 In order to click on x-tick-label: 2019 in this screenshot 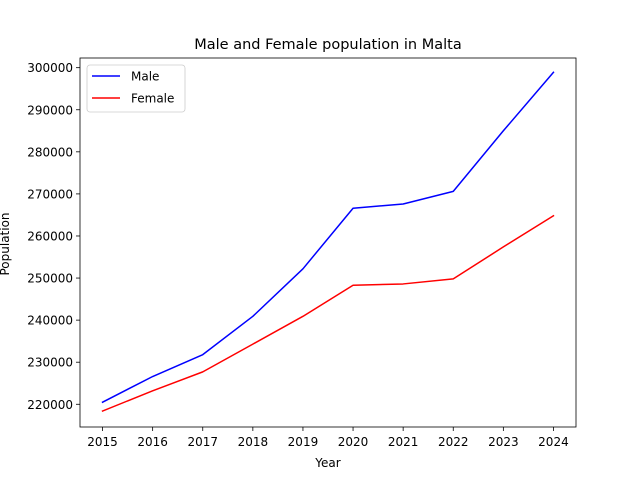, I will do `click(303, 442)`.